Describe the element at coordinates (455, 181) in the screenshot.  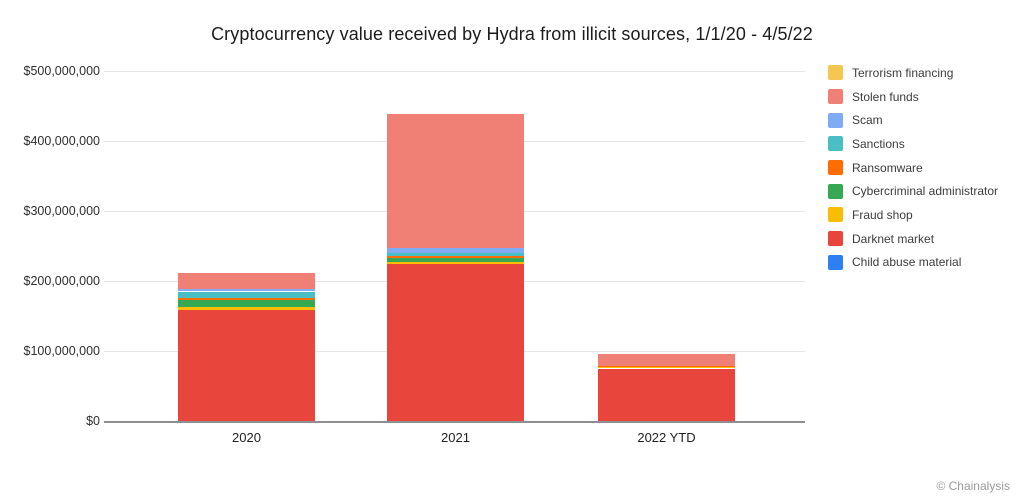
I see `bar-segment-stolen-funds-2021` at that location.